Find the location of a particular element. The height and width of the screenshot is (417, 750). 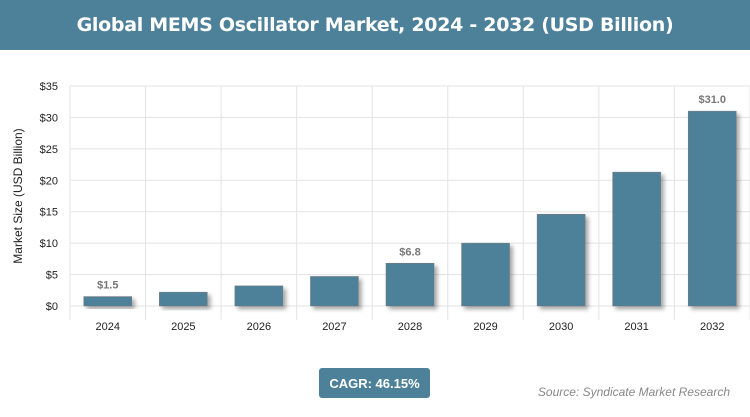

data-label: $31.0 is located at coordinates (712, 100).